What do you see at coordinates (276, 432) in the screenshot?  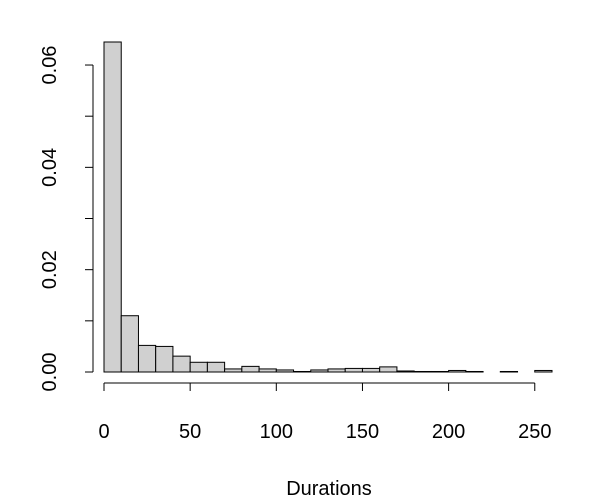 I see `x-tick-label: 100` at bounding box center [276, 432].